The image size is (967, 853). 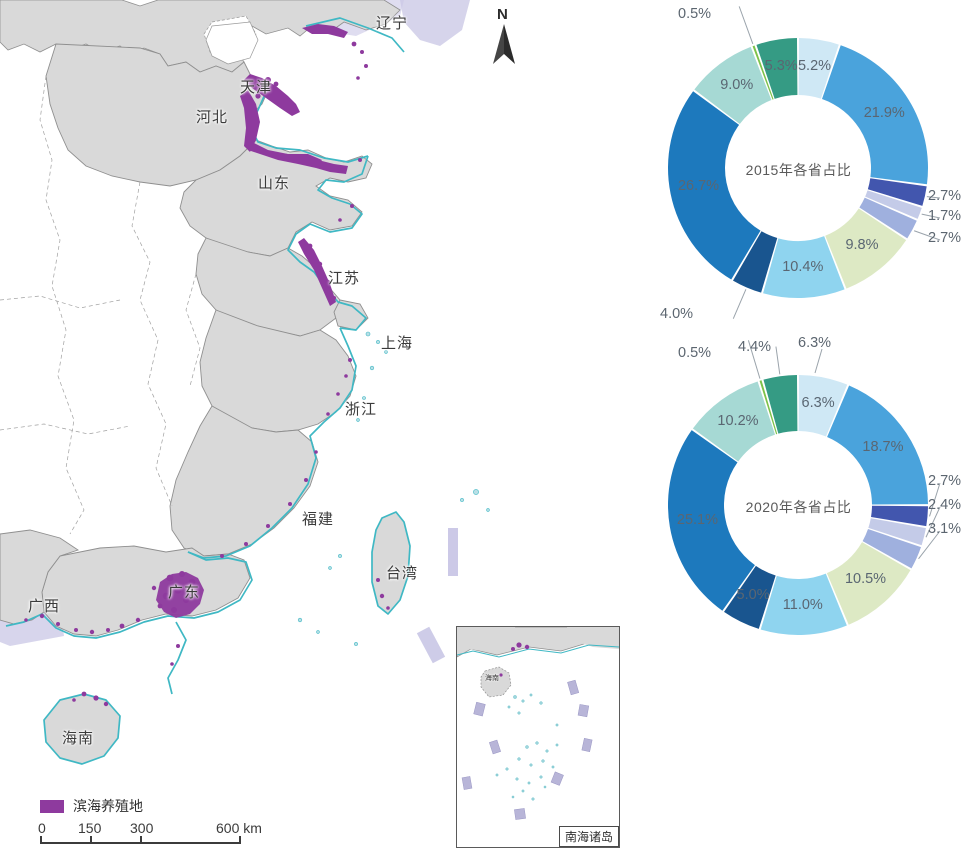 What do you see at coordinates (781, 65) in the screenshot?
I see `donut-pct-label-浙江: 5.3%` at bounding box center [781, 65].